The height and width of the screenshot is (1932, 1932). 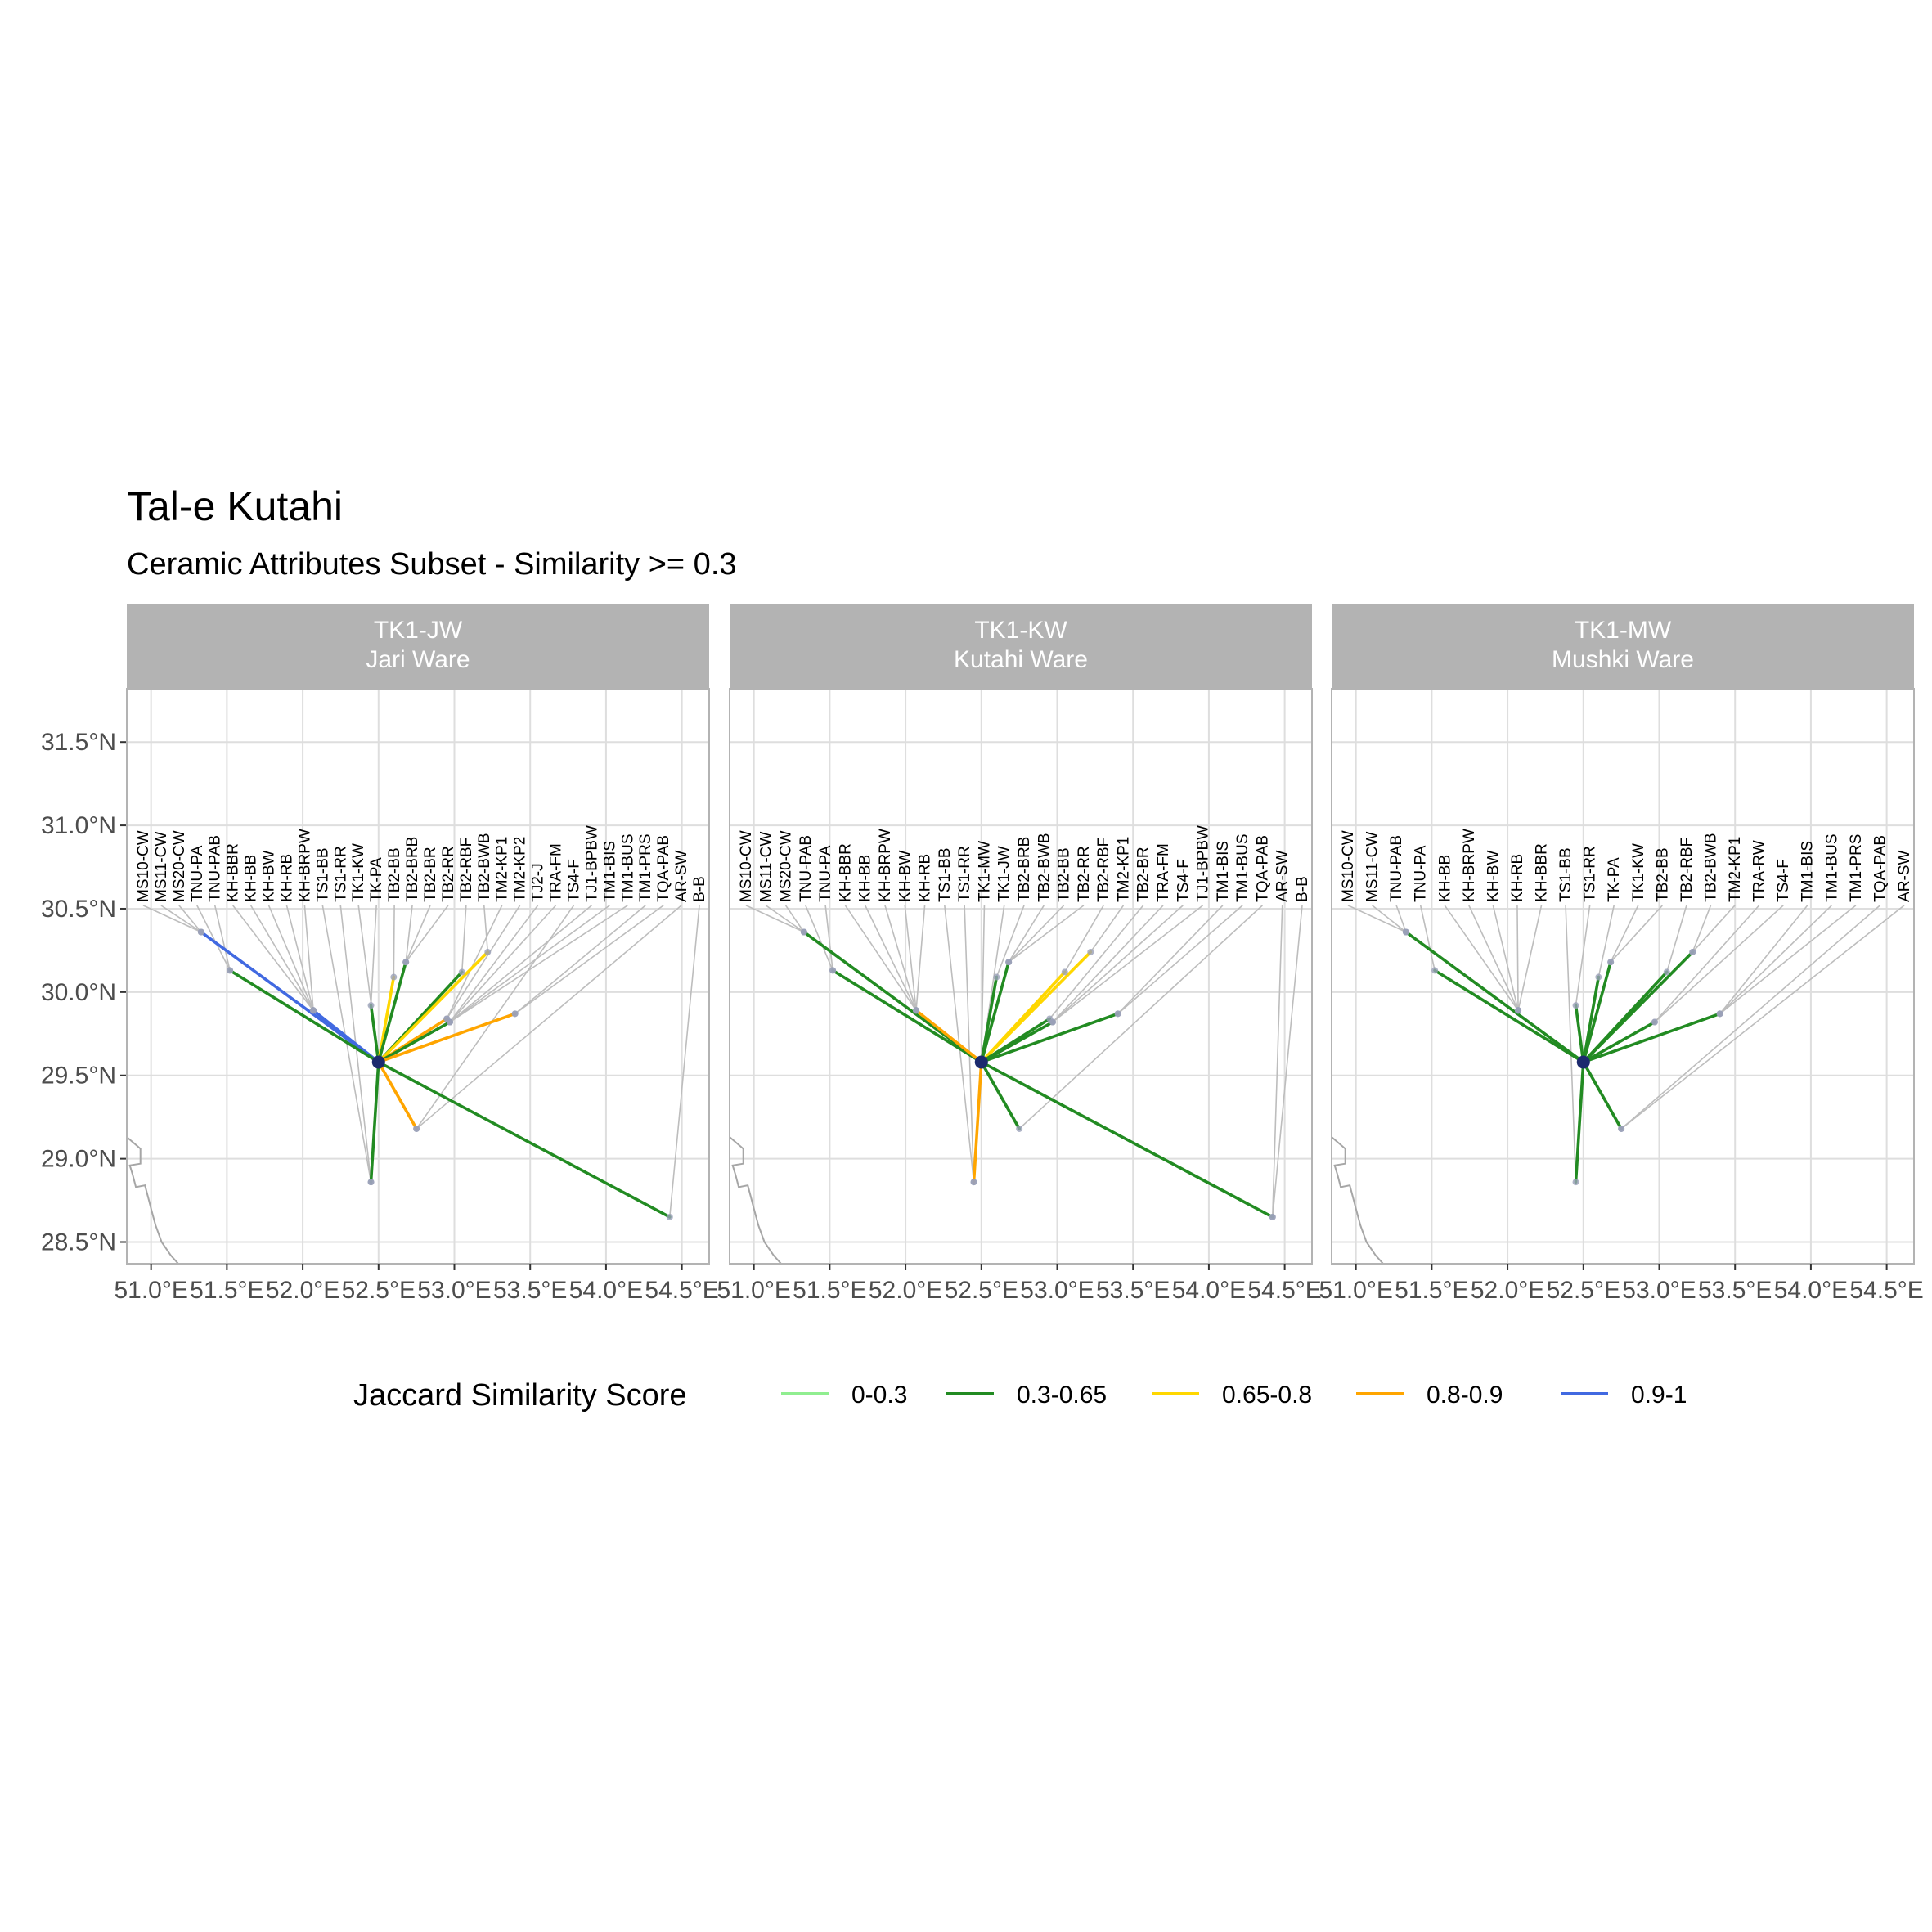 What do you see at coordinates (521, 870) in the screenshot?
I see `site-label: TM2-KP2` at bounding box center [521, 870].